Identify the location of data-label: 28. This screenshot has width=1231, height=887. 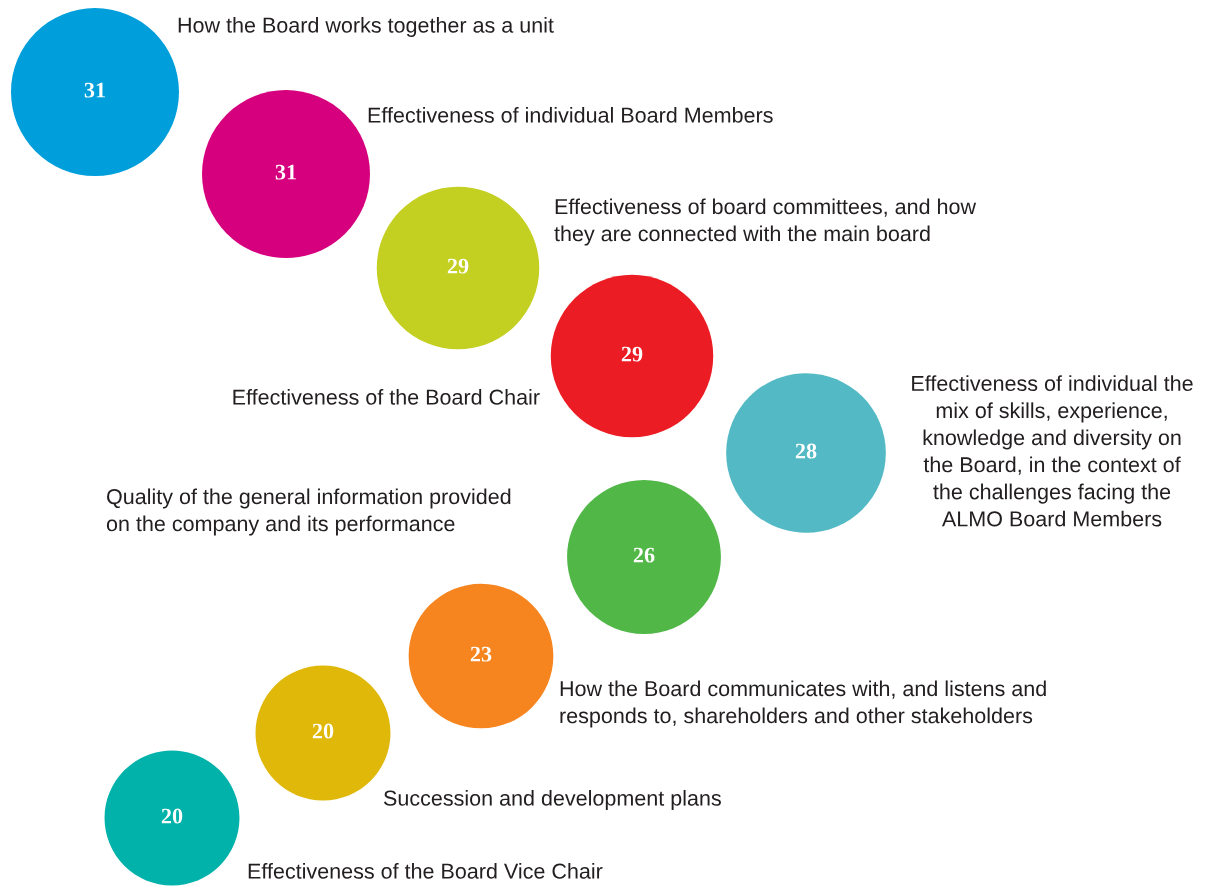
(806, 451).